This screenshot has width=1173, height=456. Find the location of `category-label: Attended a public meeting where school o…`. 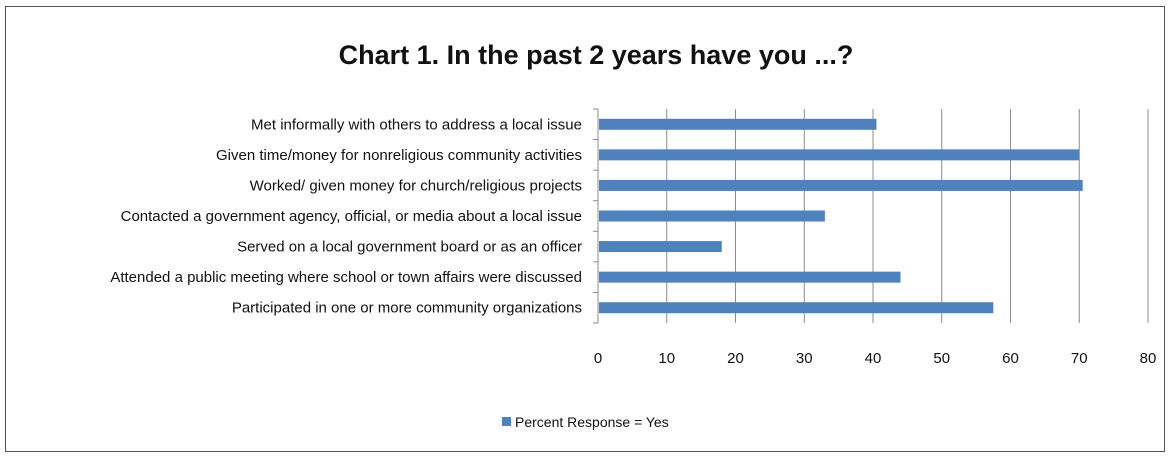

category-label: Attended a public meeting where school o… is located at coordinates (346, 277).